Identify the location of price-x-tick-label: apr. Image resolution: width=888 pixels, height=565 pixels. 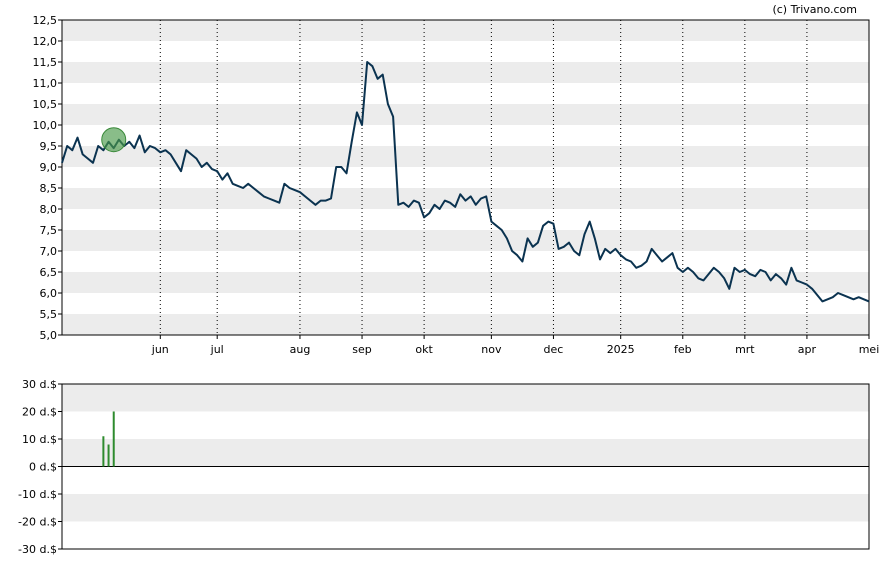
(807, 349).